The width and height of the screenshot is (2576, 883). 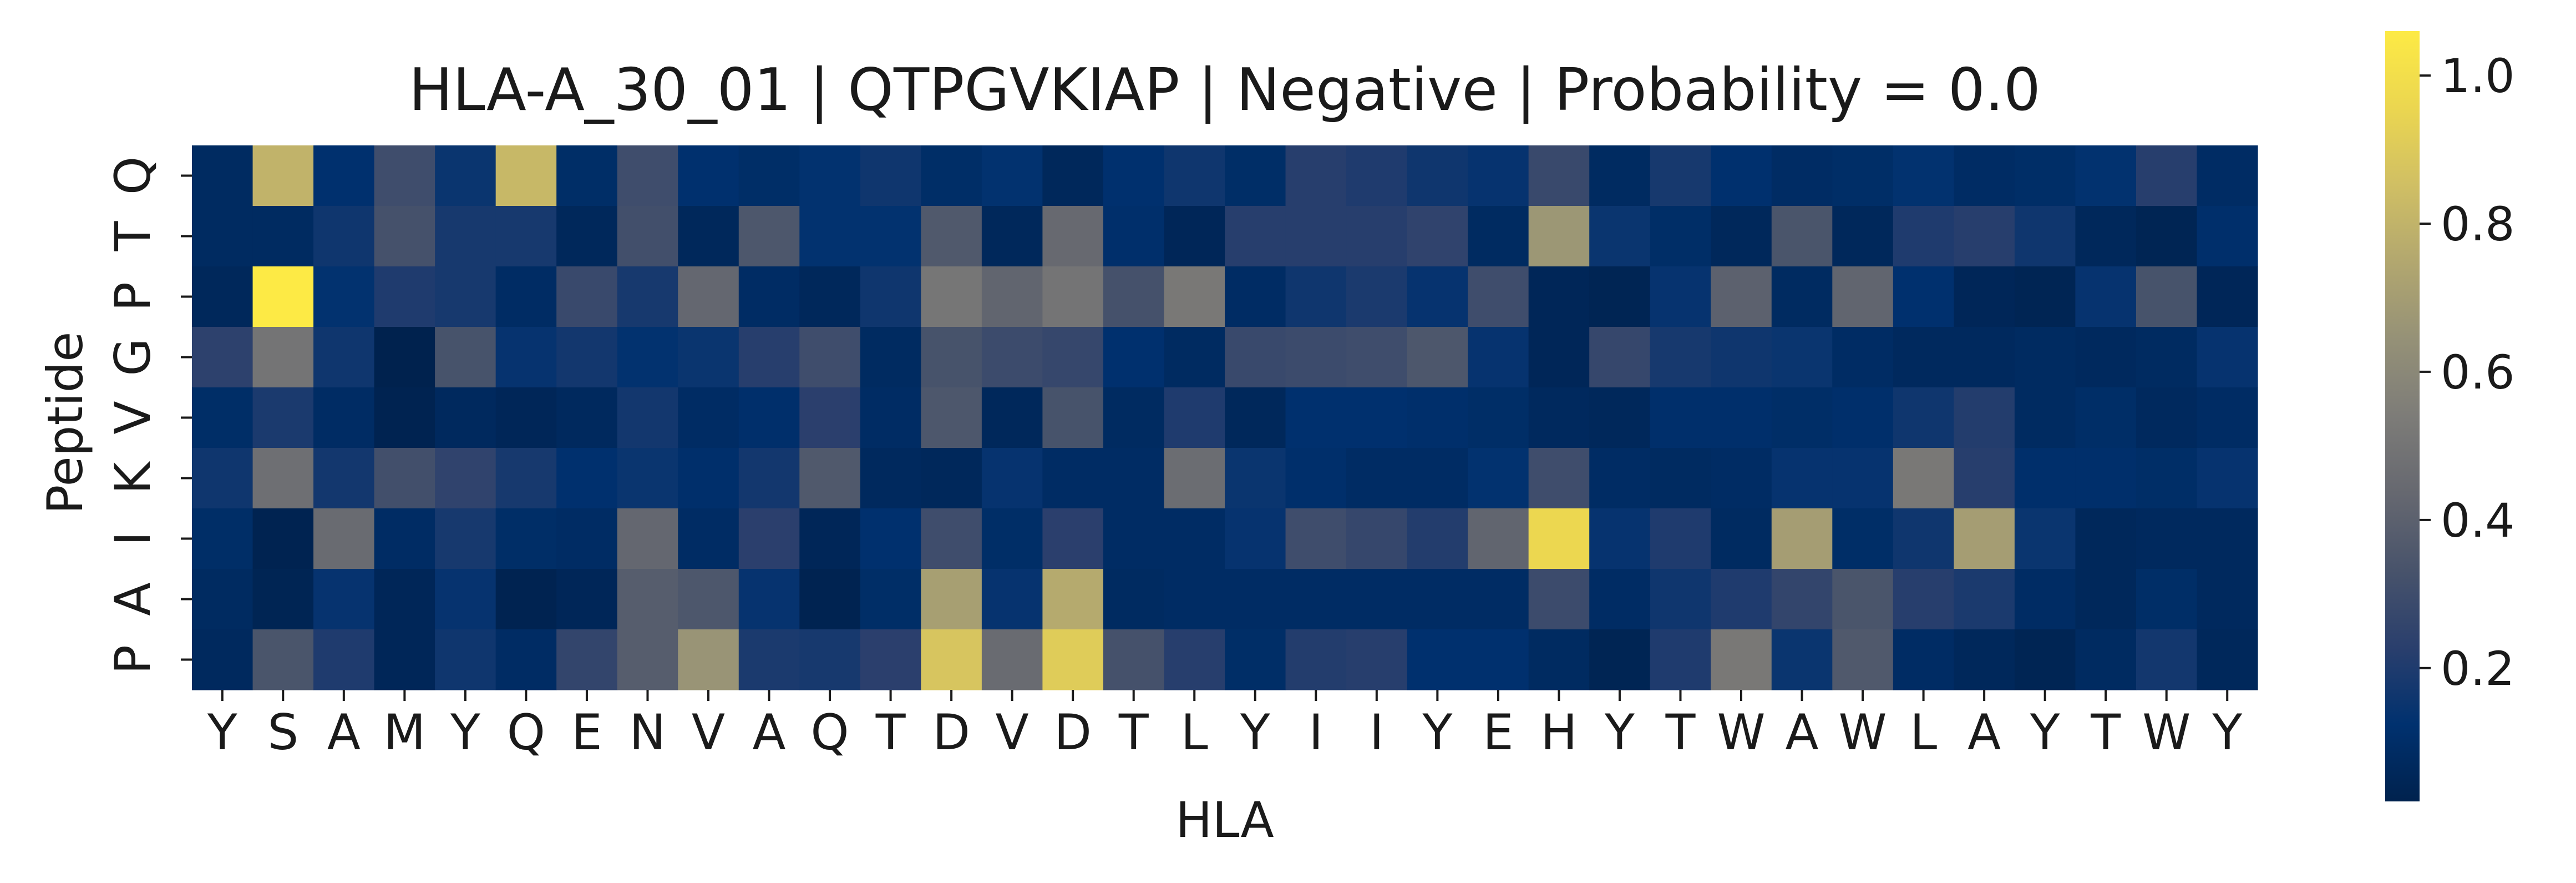 I want to click on colorbar-tick-label-2: 0.6, so click(x=2478, y=372).